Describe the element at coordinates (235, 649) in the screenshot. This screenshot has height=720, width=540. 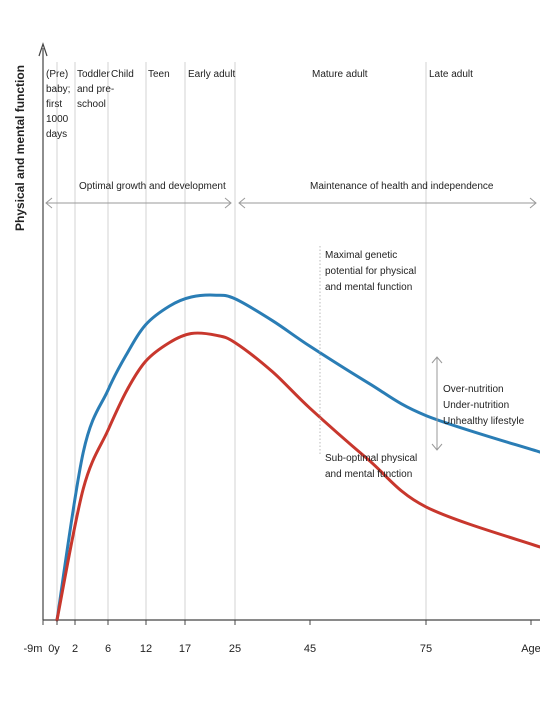
I see `x-tick-label: 25` at that location.